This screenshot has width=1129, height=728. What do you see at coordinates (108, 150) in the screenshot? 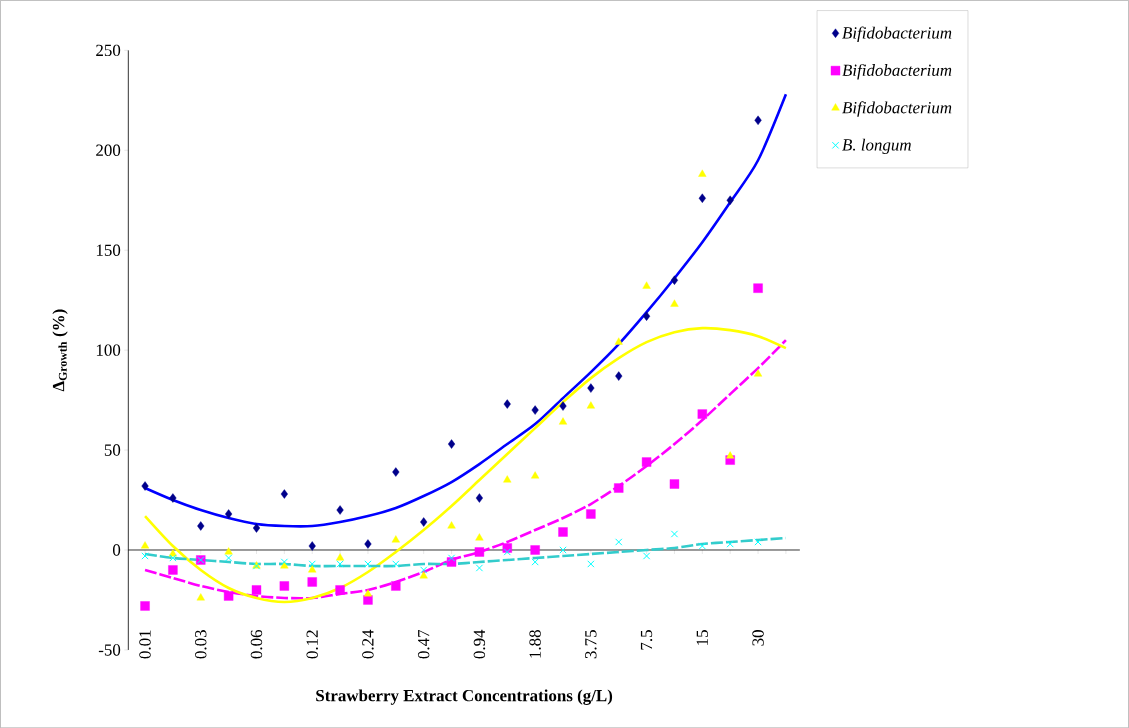
I see `y-tick-label: 200` at bounding box center [108, 150].